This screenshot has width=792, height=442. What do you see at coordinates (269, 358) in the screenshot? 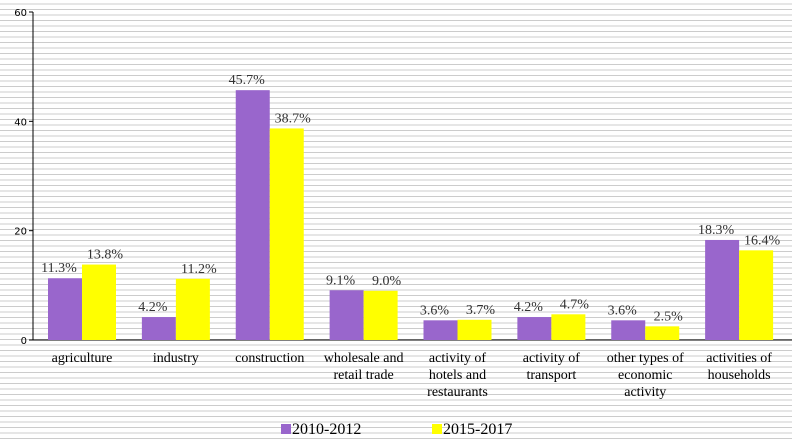
I see `category-label: construction` at bounding box center [269, 358].